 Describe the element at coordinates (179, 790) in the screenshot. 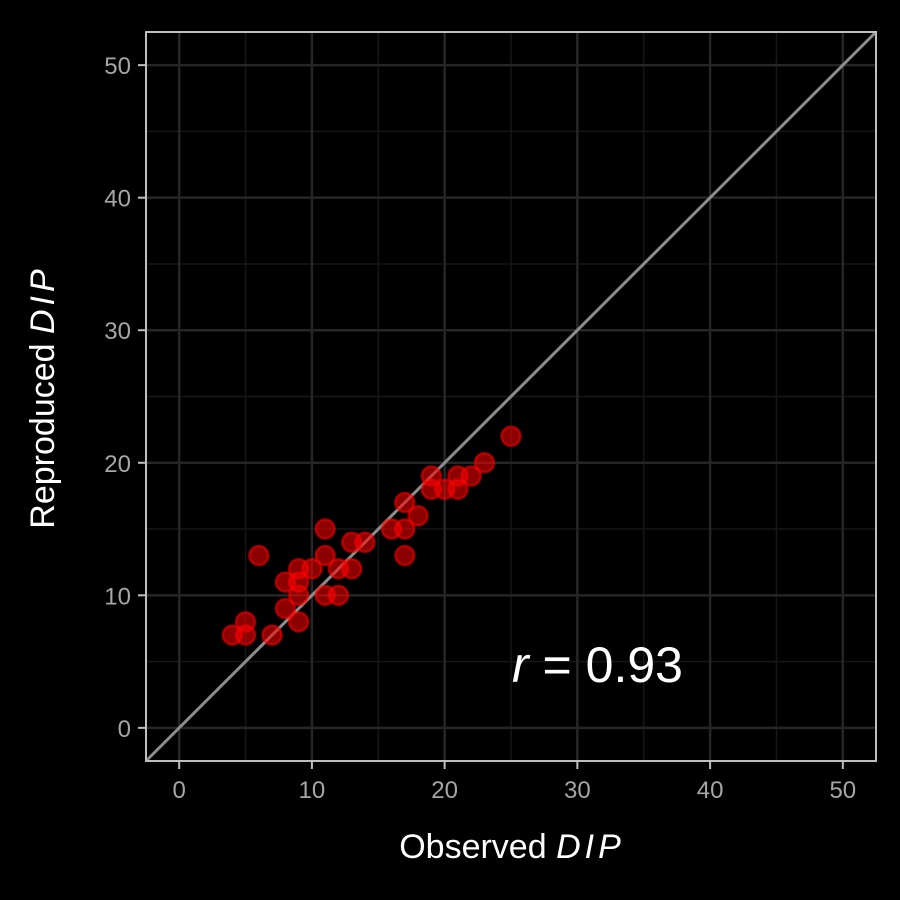

I see `x-tick-label: 0` at that location.